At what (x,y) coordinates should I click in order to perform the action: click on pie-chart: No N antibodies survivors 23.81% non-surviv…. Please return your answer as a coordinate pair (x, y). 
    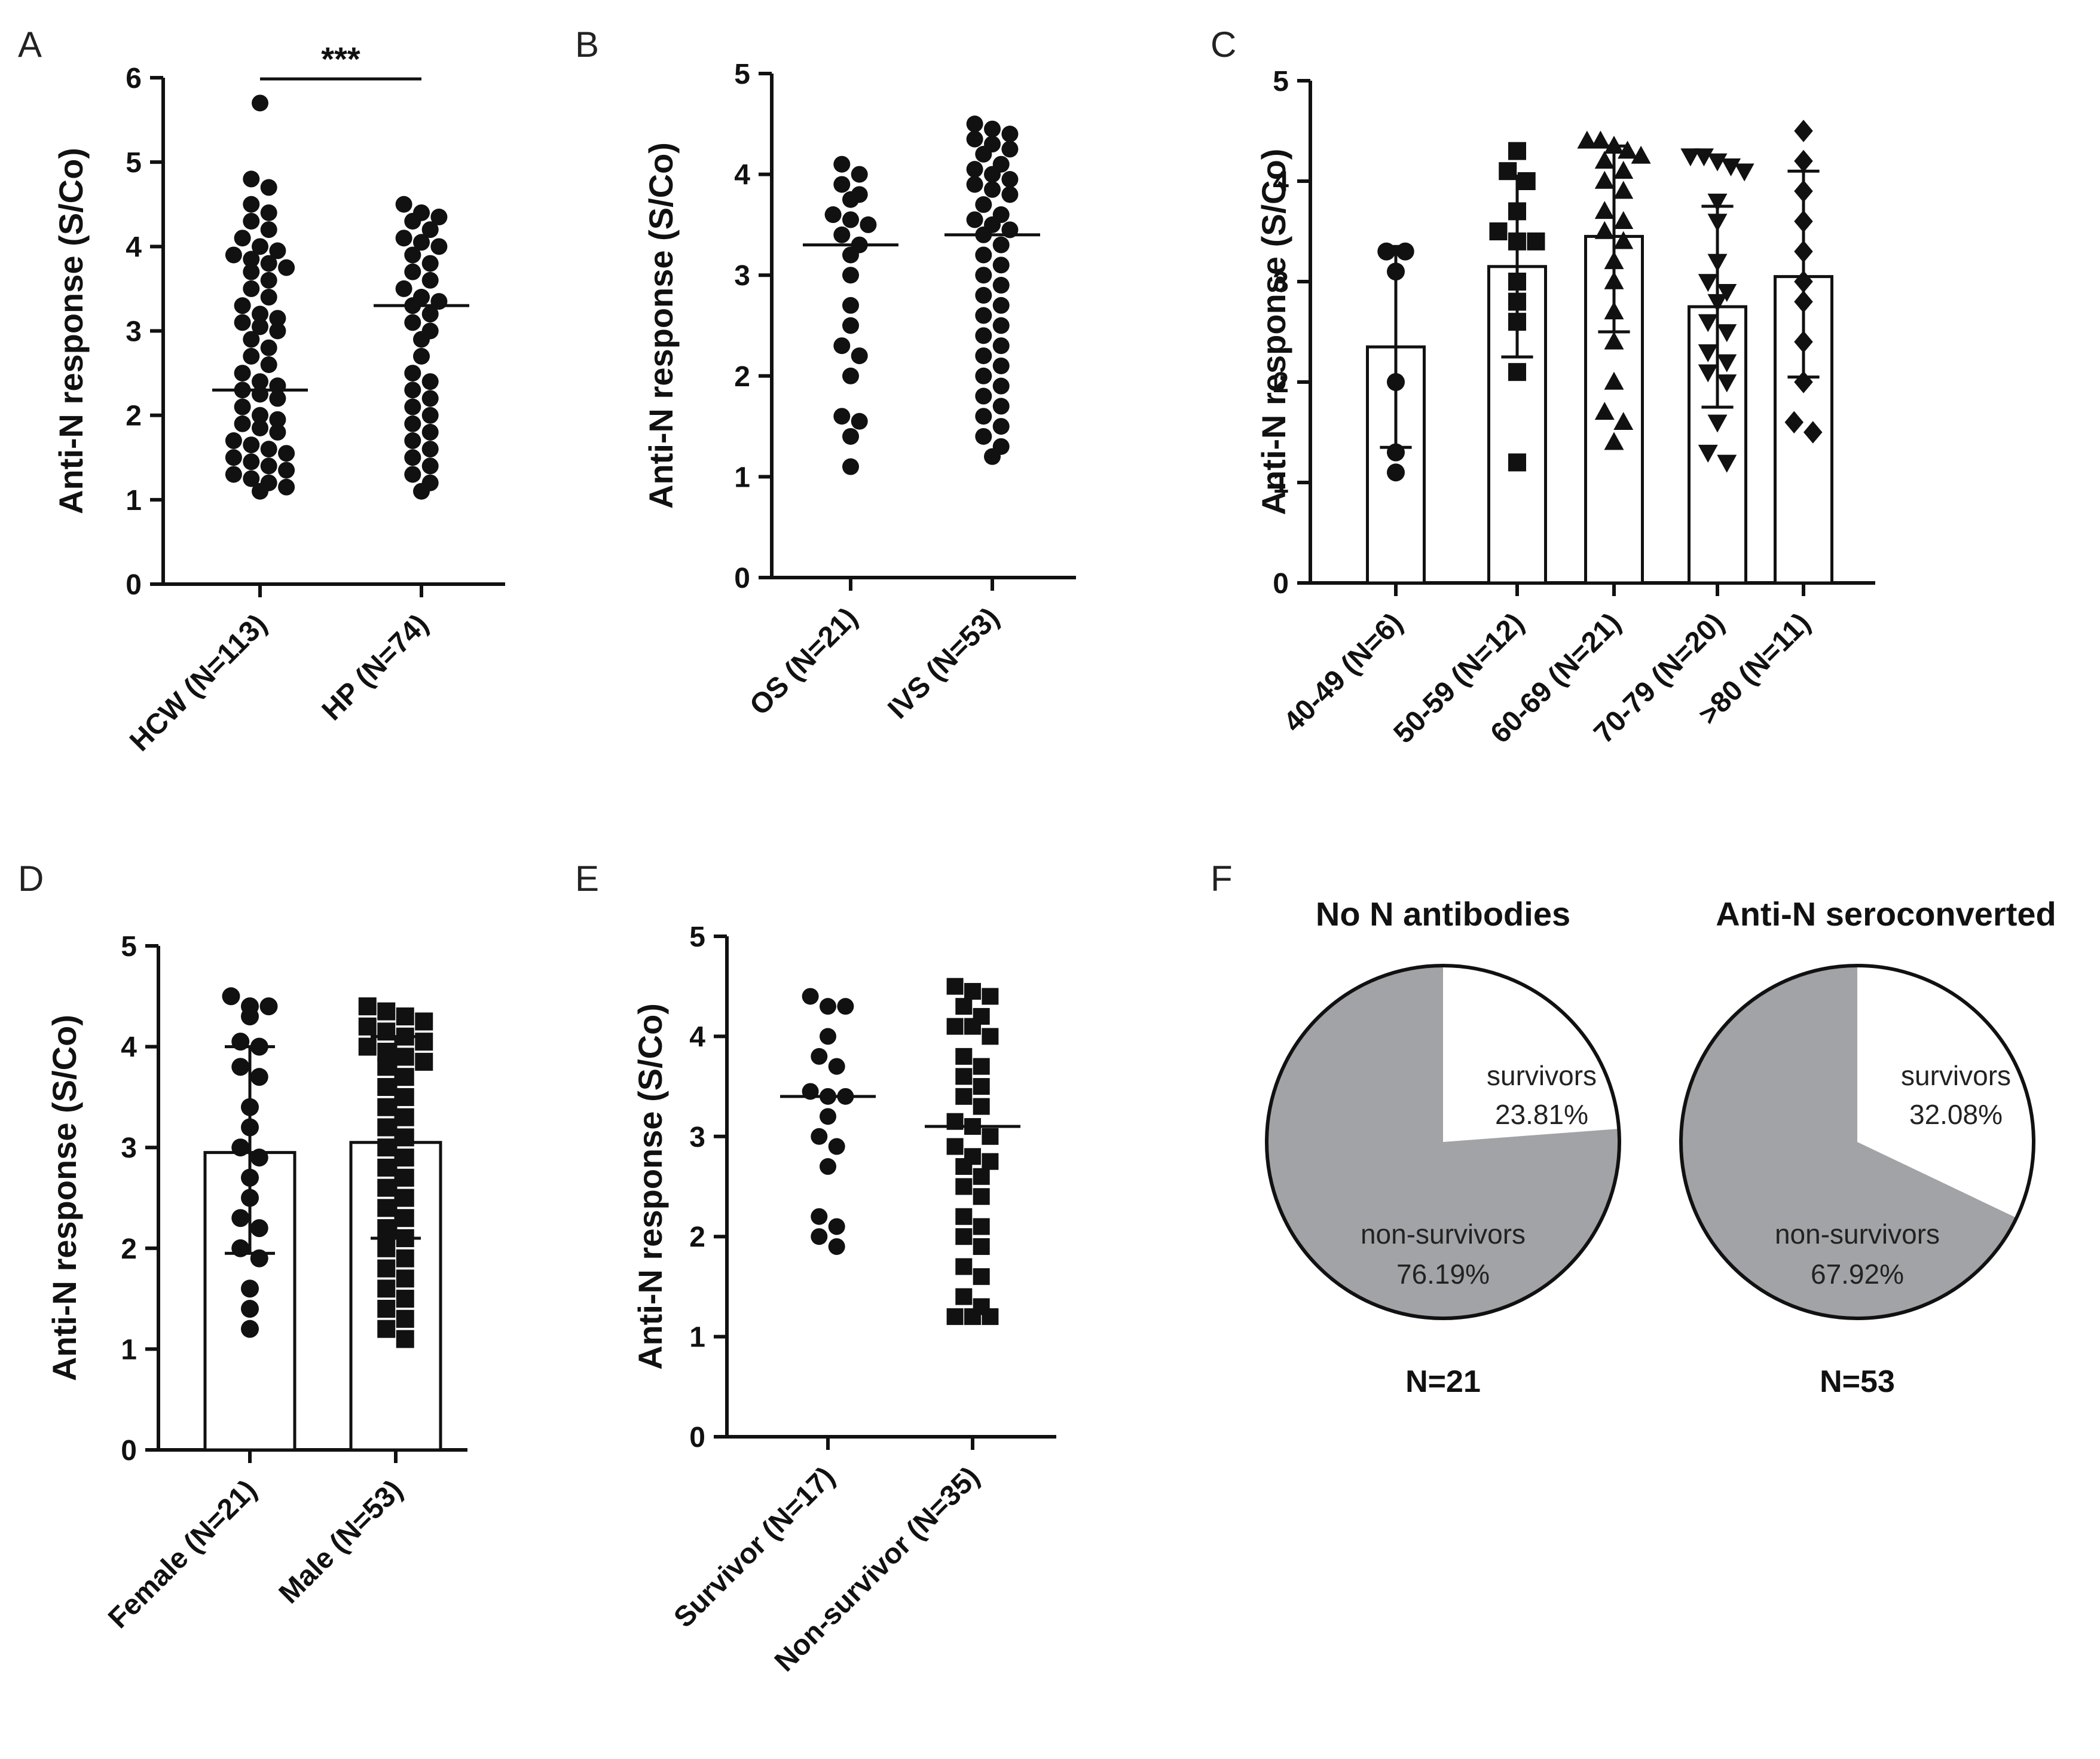
    Looking at the image, I should click on (1443, 1147).